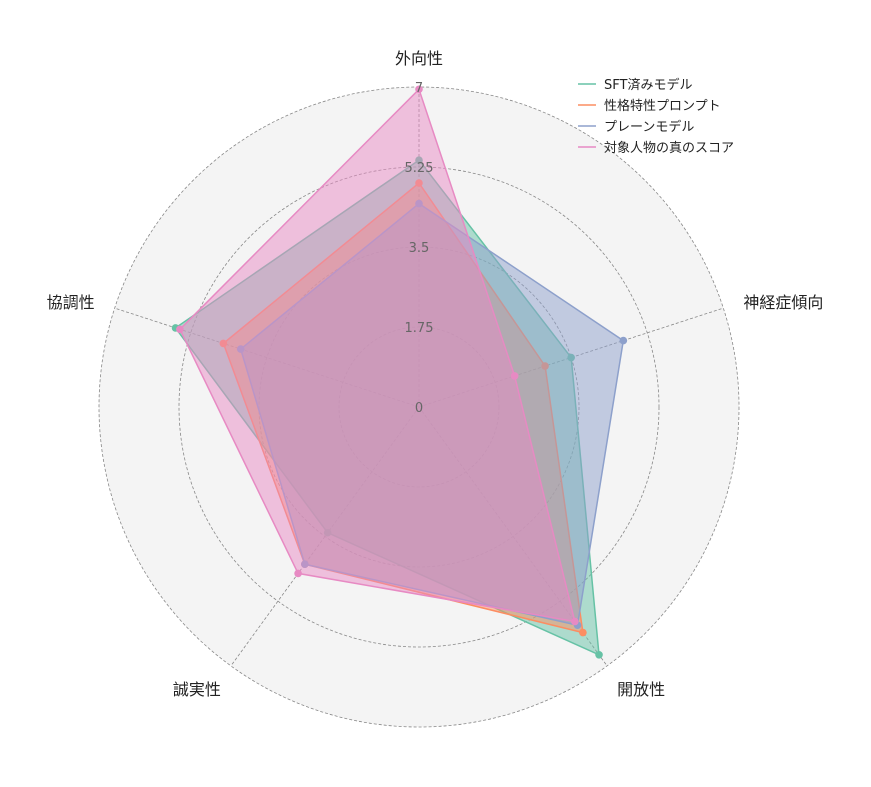 The height and width of the screenshot is (787, 871). I want to click on legend-item: SFT済みモデル, so click(635, 85).